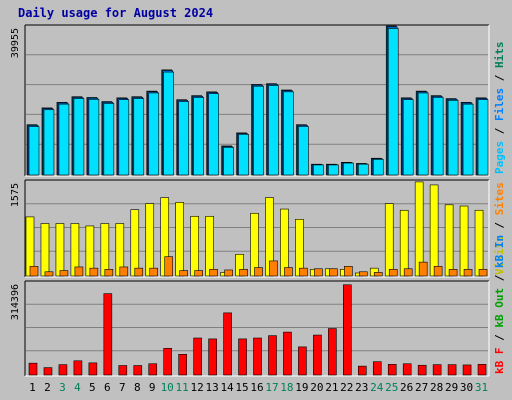  Describe the element at coordinates (406, 387) in the screenshot. I see `x-tick-label: 26` at that location.